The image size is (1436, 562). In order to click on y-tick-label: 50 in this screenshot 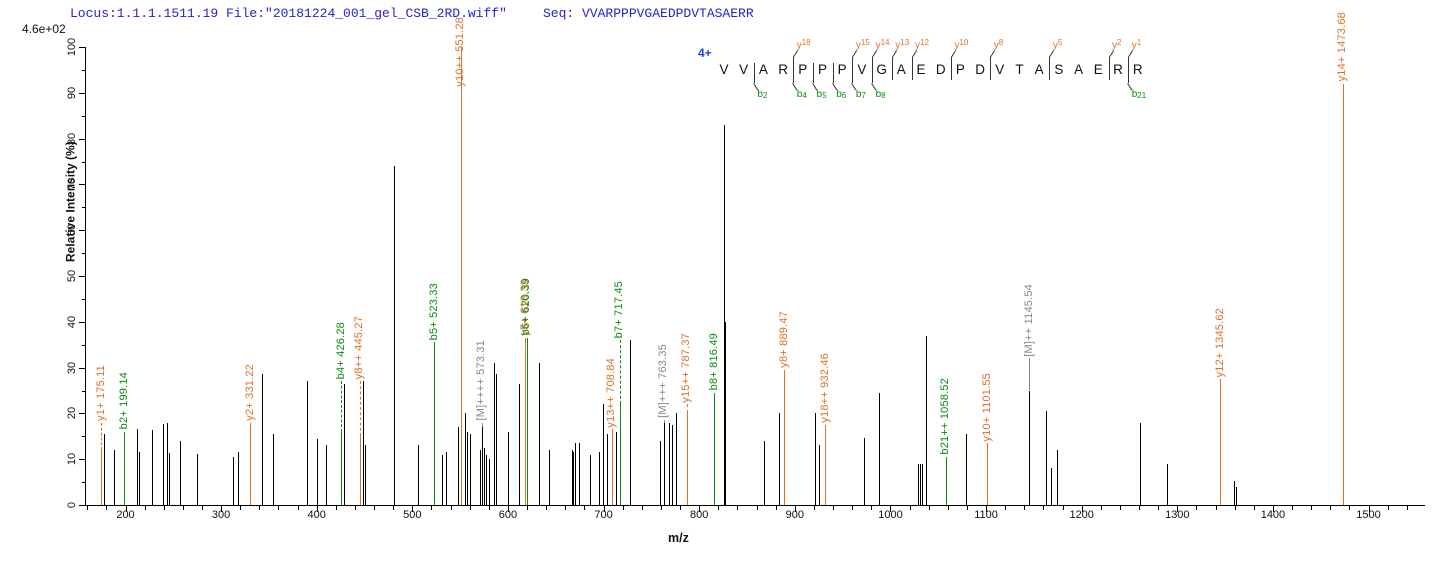, I will do `click(72, 276)`.